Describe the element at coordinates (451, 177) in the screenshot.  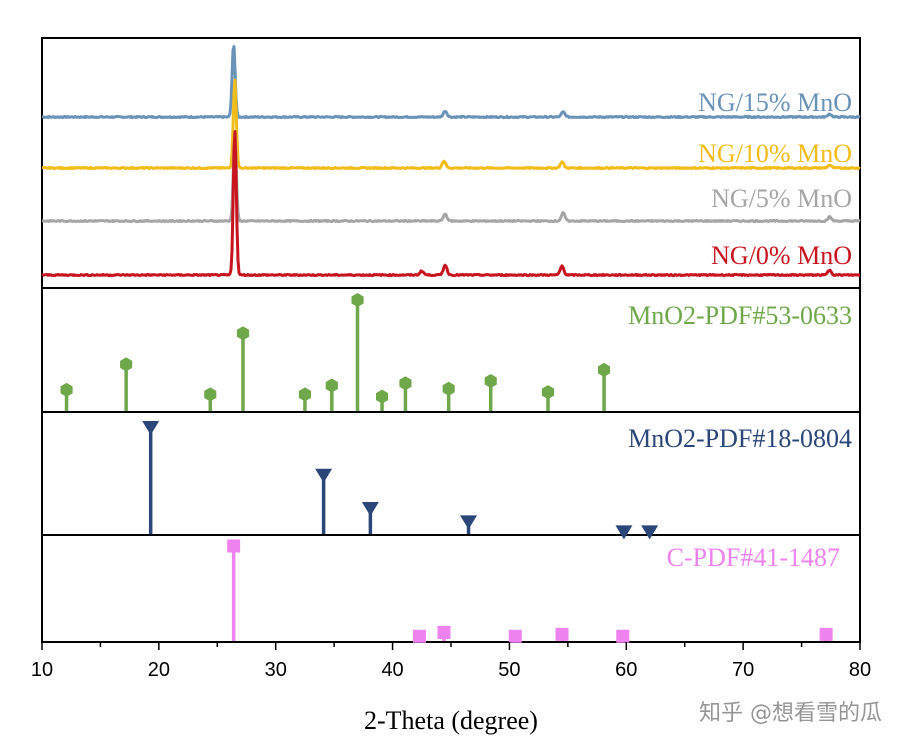
I see `xrd-trace-ng5` at that location.